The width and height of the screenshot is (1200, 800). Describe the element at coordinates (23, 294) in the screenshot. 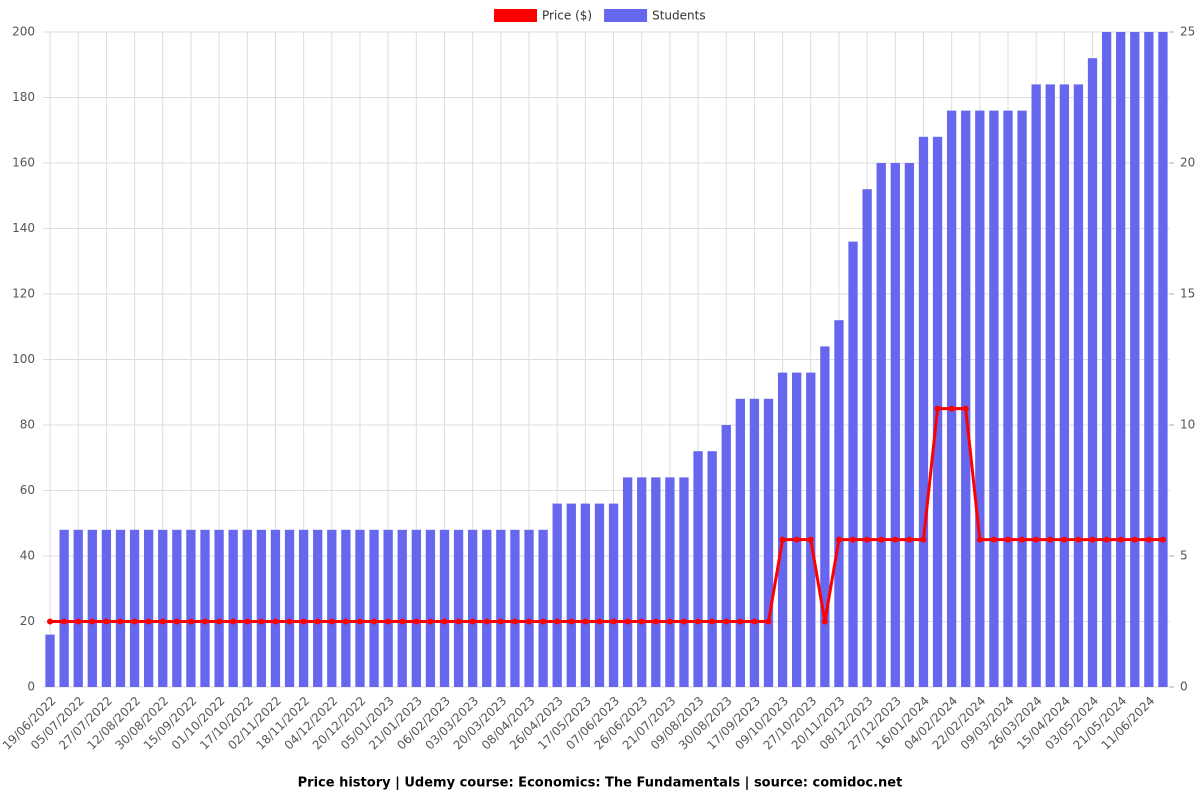

I see `y-tick-label: 120` at that location.